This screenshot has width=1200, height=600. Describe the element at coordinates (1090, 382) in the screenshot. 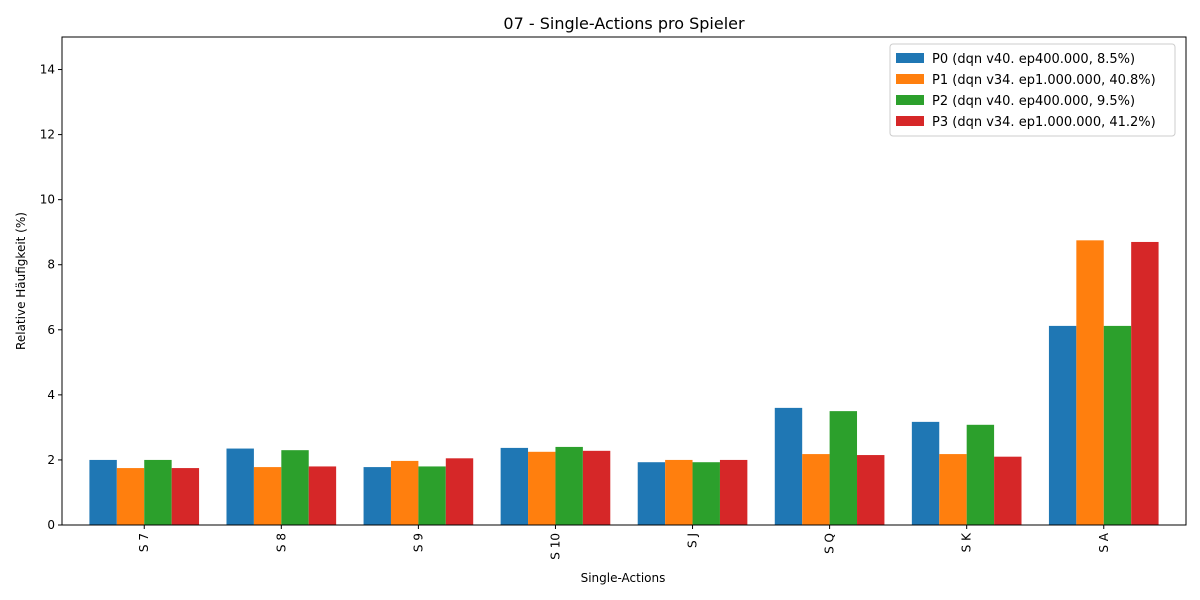

I see `bar-sa-p1` at that location.